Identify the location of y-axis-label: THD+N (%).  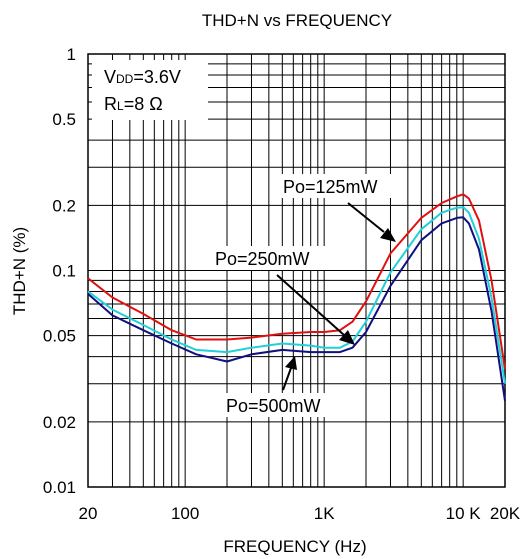
(19, 271).